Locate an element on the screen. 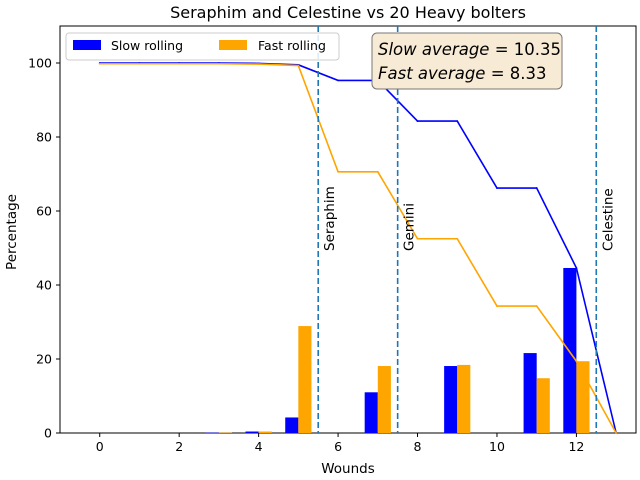  slow-average-label: Slow average is located at coordinates (433, 49).